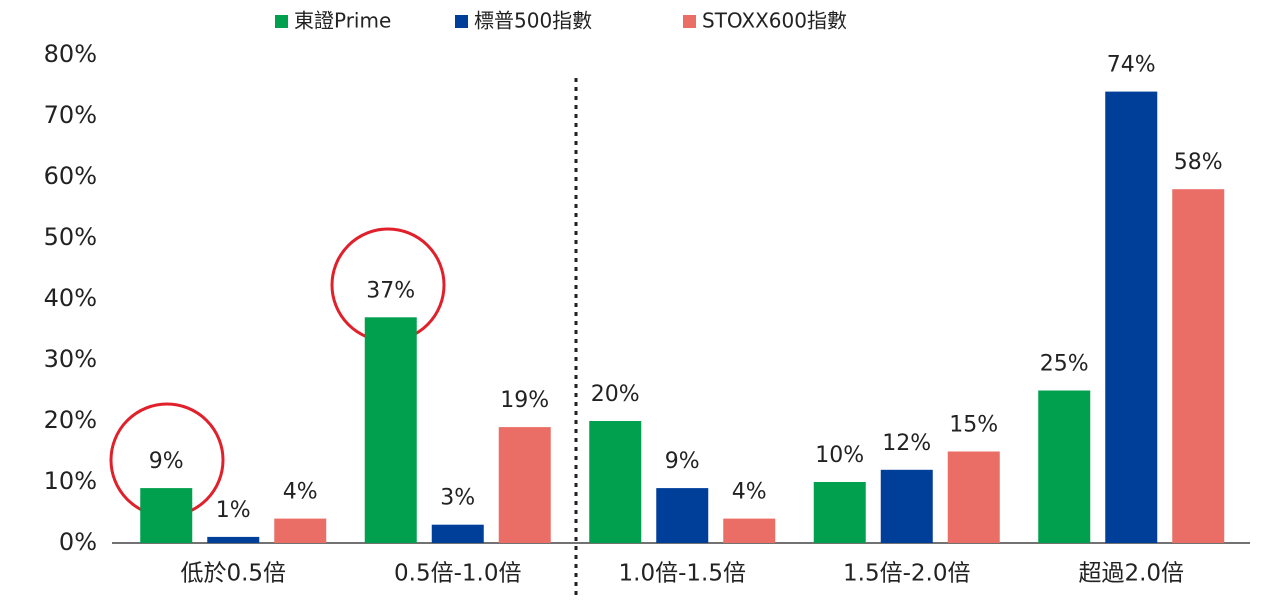  Describe the element at coordinates (774, 21) in the screenshot. I see `legend-label: STOXX600指數` at that location.